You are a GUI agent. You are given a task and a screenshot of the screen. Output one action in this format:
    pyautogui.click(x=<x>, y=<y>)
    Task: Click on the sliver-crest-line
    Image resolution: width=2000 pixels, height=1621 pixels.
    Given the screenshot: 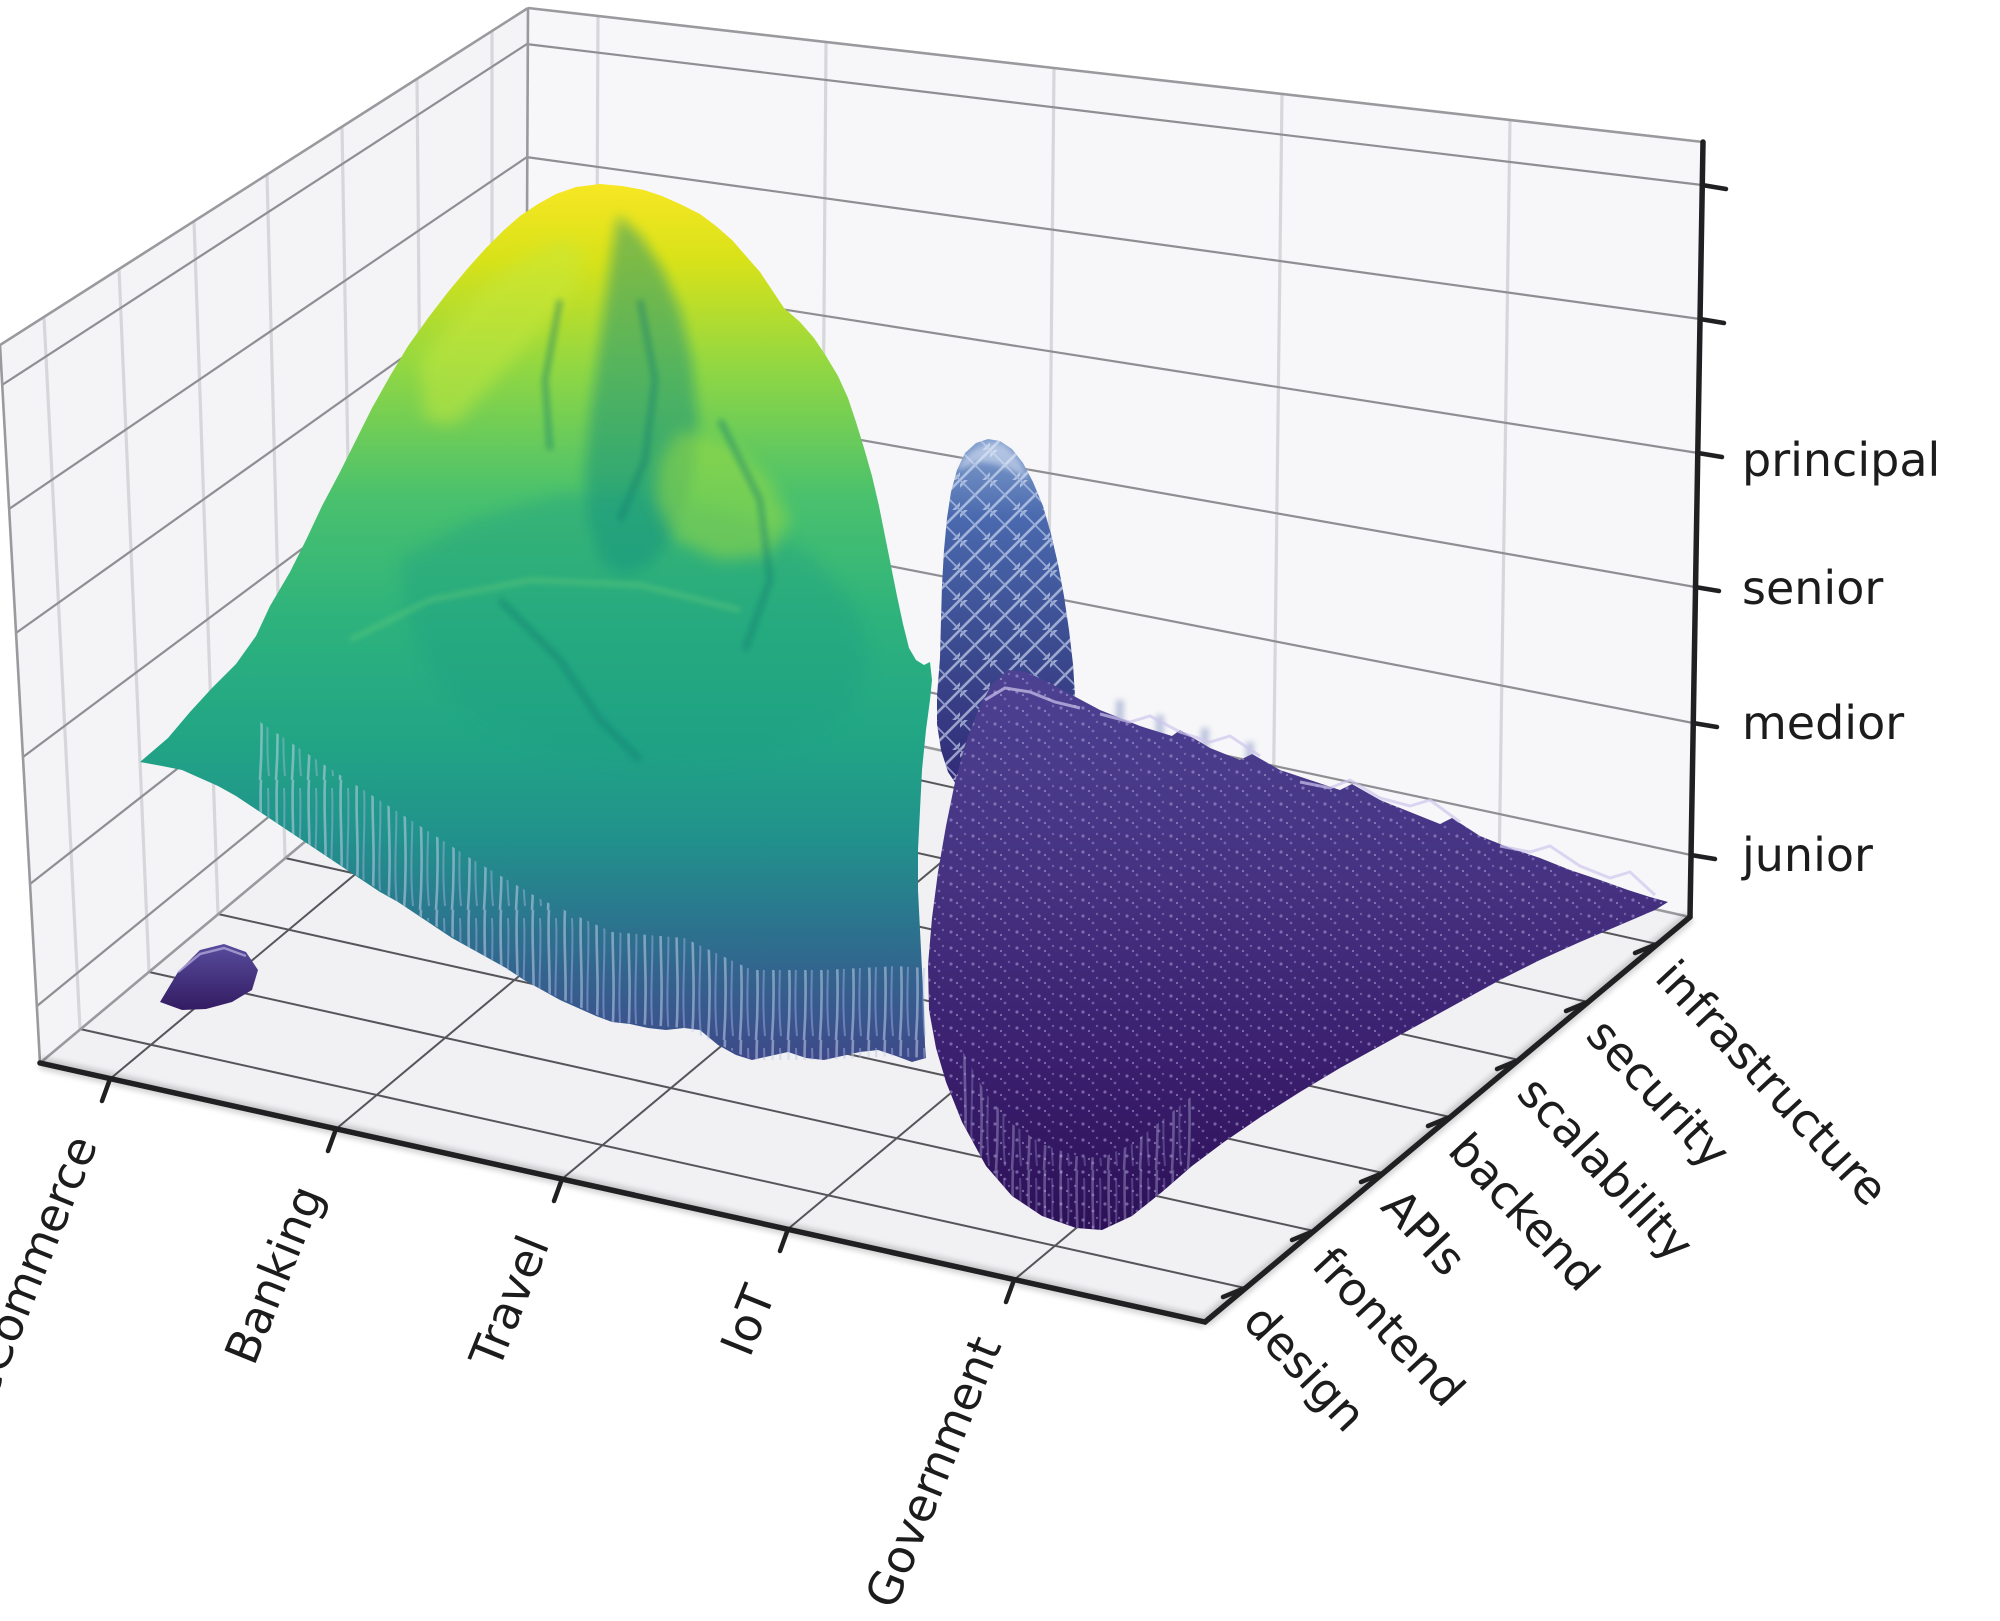 What is the action you would take?
    pyautogui.click(x=212, y=959)
    